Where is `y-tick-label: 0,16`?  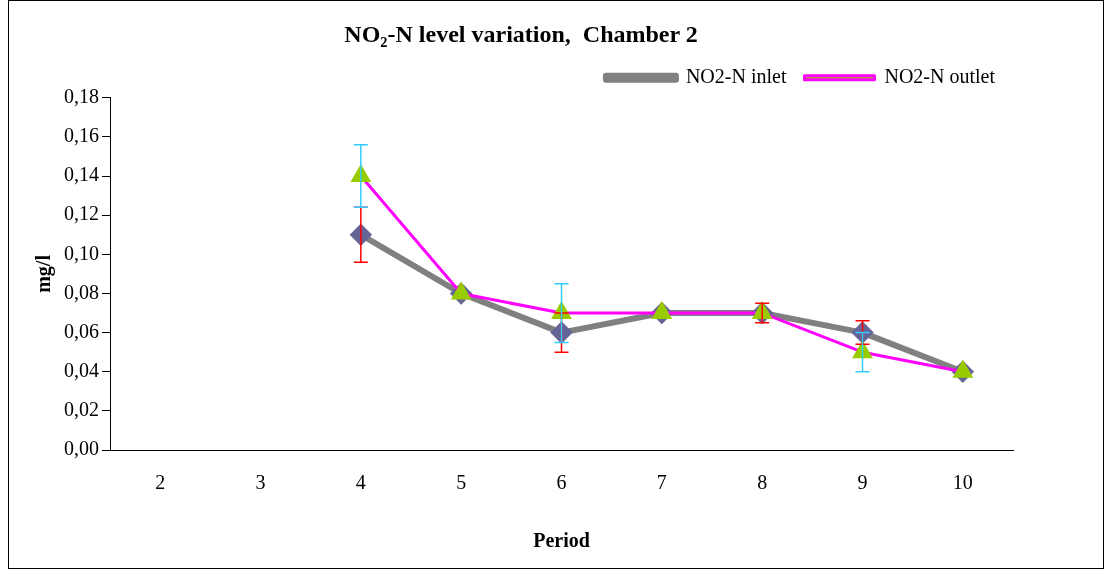 y-tick-label: 0,16 is located at coordinates (81, 135).